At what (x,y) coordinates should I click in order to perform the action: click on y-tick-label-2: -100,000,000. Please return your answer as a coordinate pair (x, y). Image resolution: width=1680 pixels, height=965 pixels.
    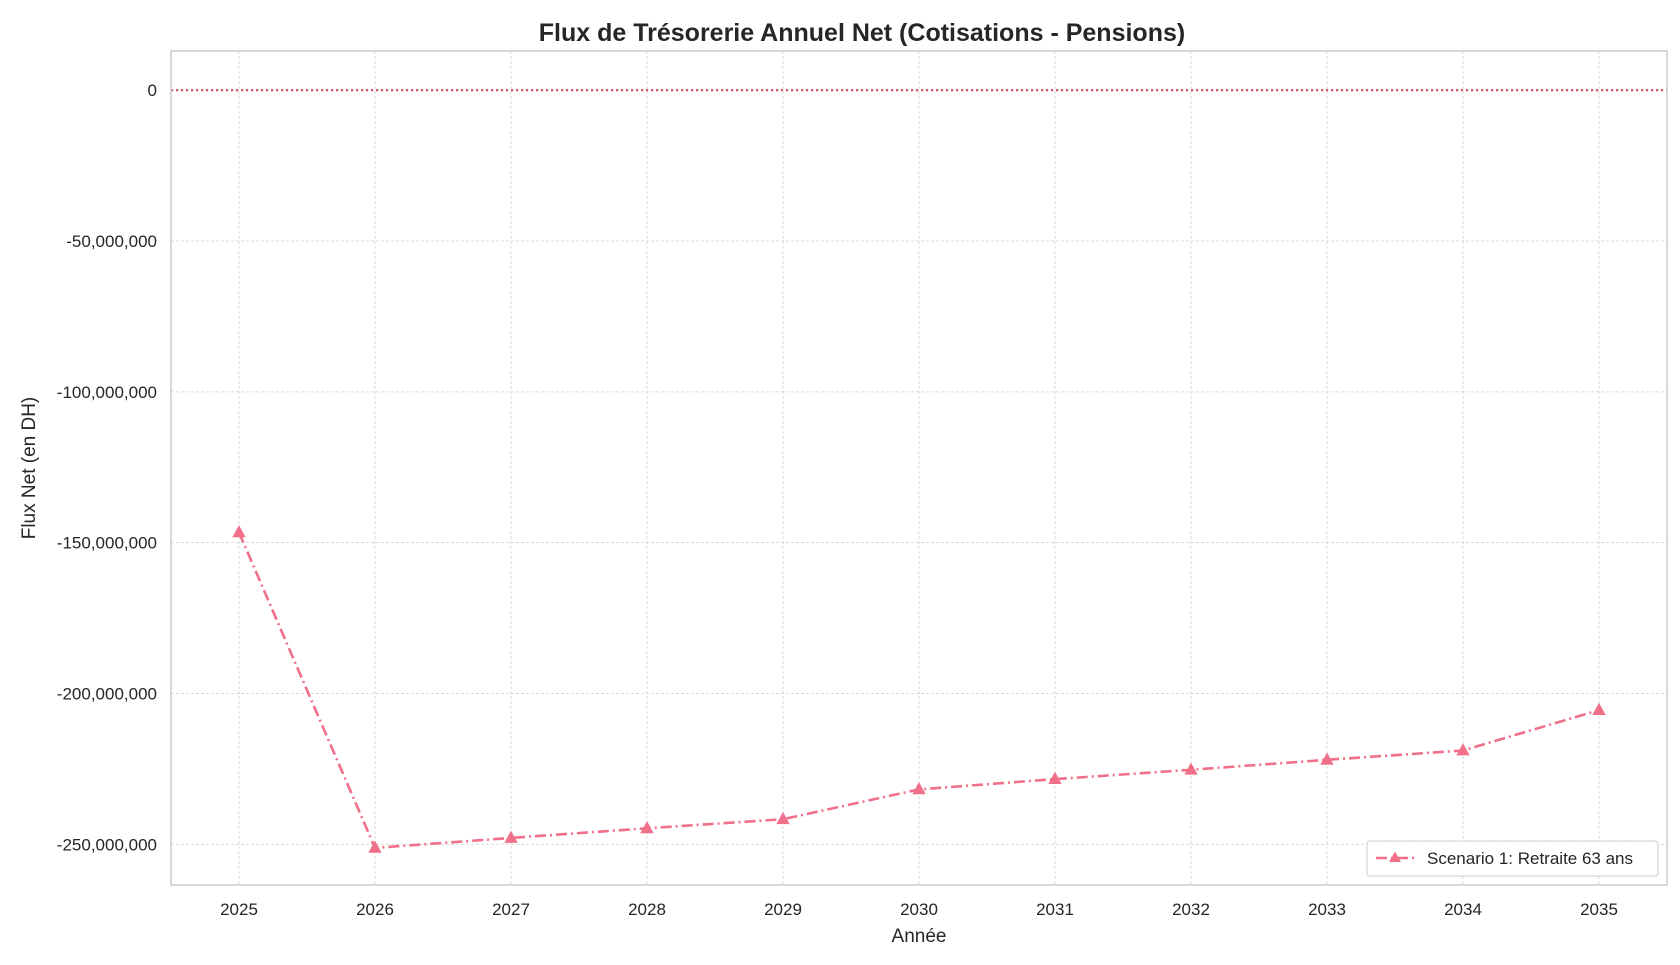
    Looking at the image, I should click on (107, 392).